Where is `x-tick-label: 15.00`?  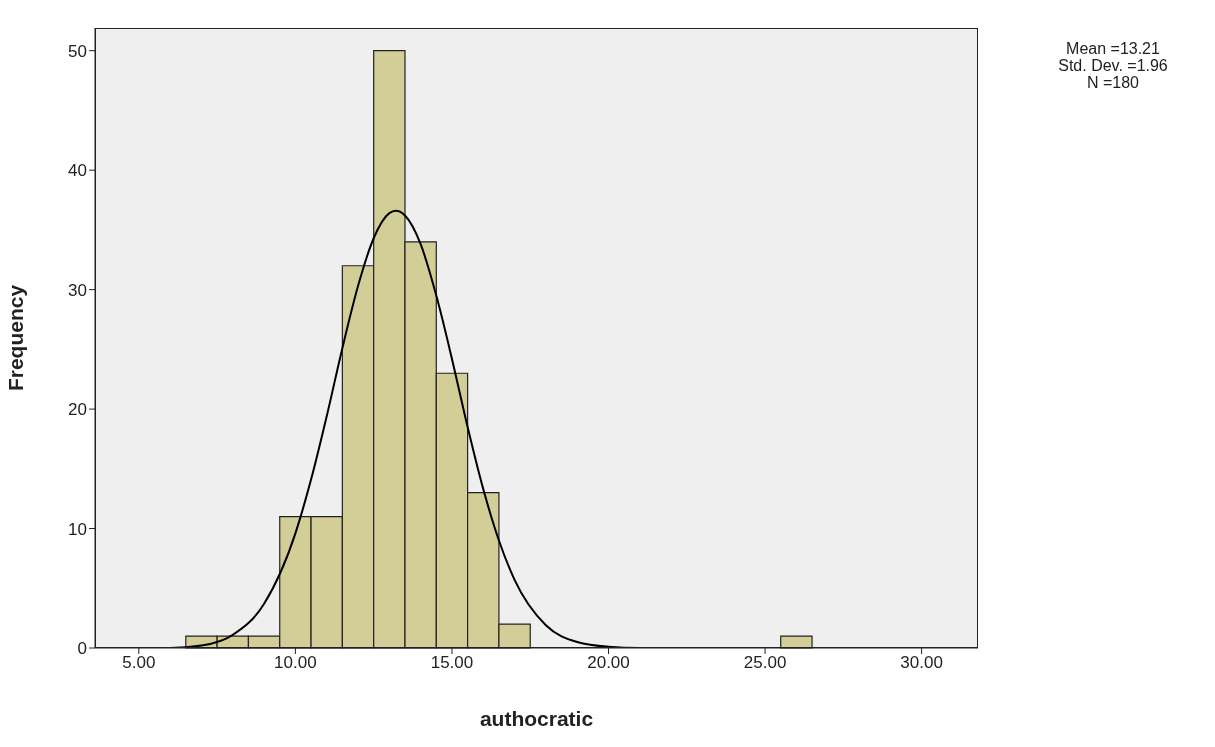
x-tick-label: 15.00 is located at coordinates (452, 663).